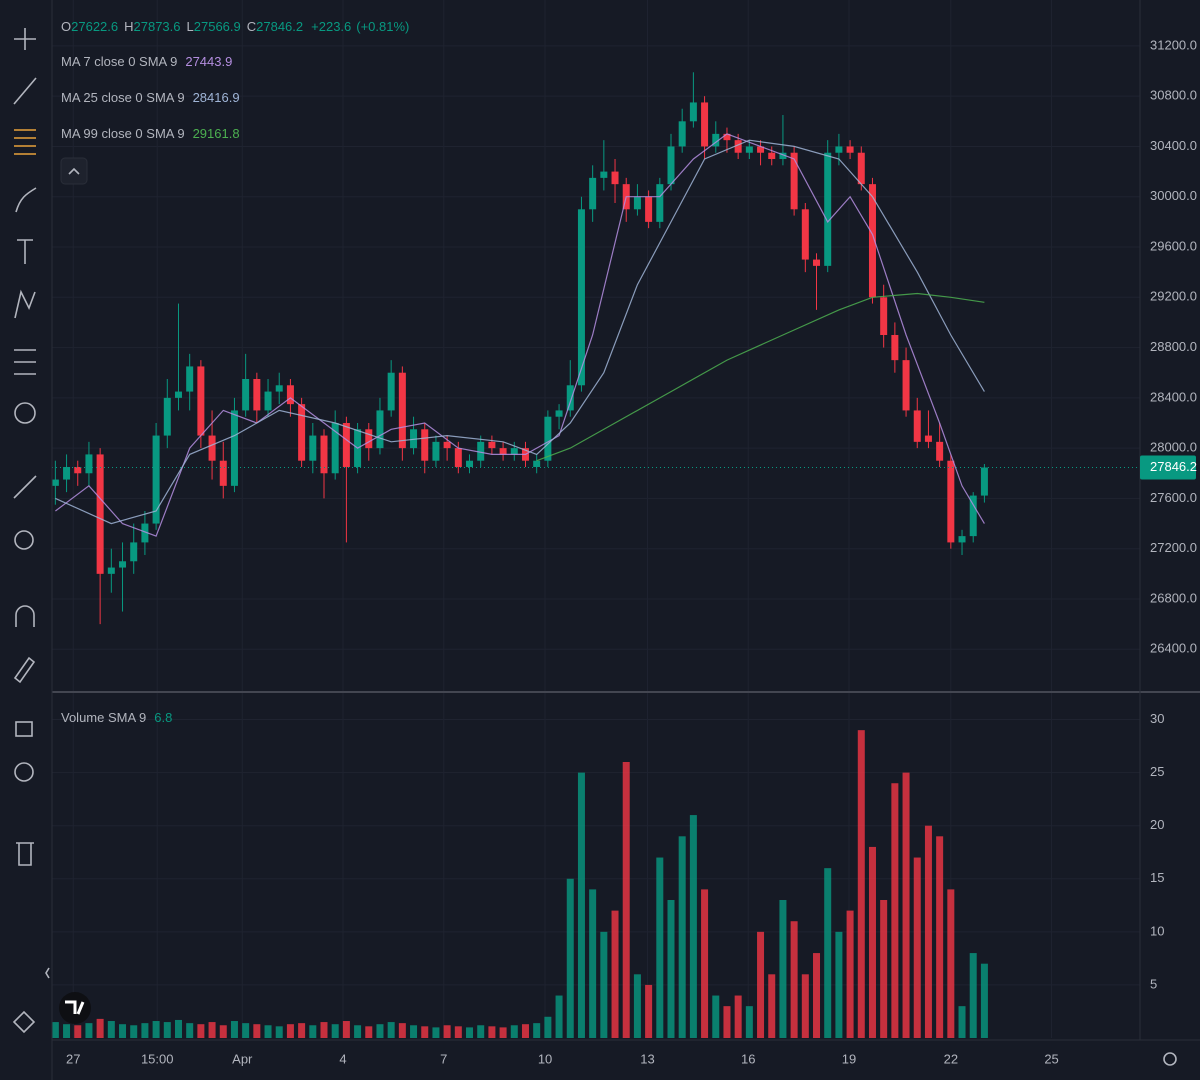  I want to click on ohlc-value: 27566.9, so click(217, 26).